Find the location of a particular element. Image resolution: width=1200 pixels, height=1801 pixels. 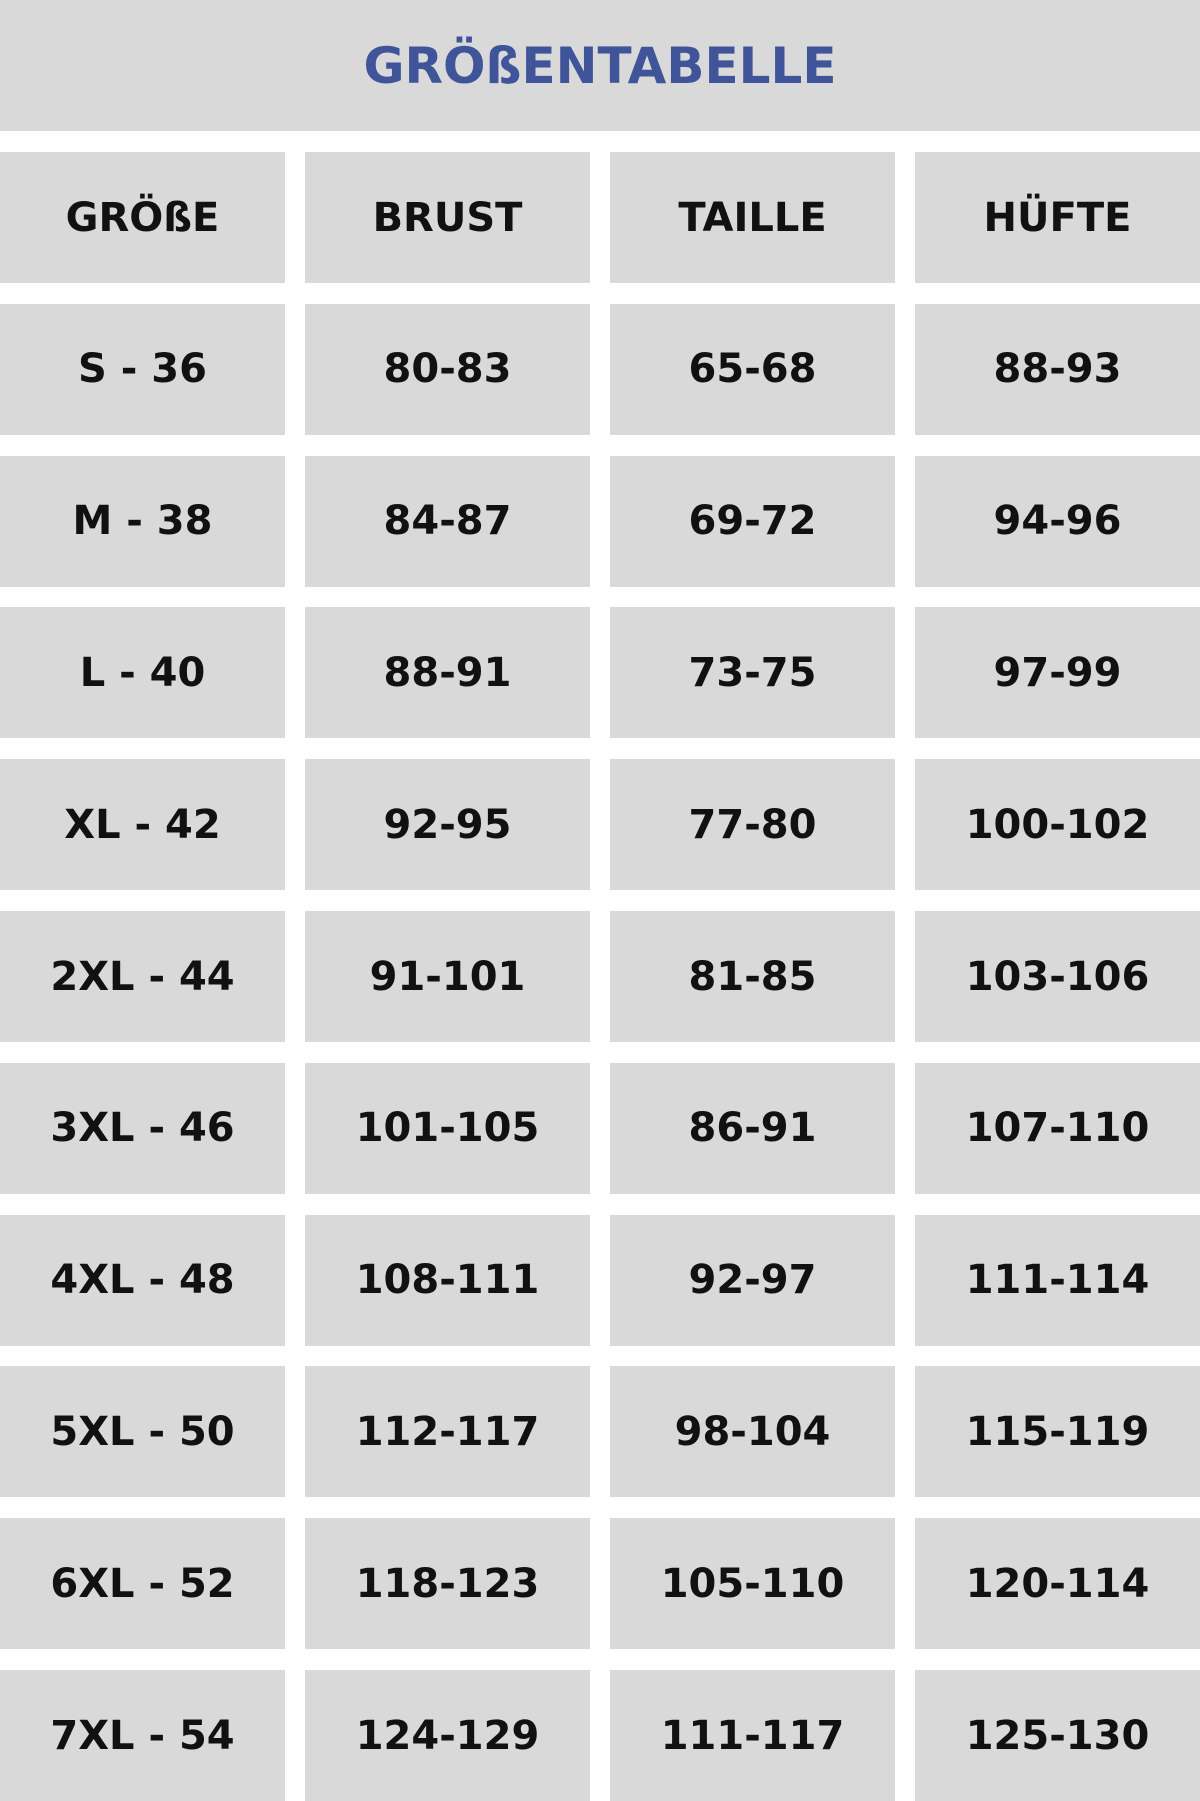

cell-chest: 92-95 is located at coordinates (447, 825).